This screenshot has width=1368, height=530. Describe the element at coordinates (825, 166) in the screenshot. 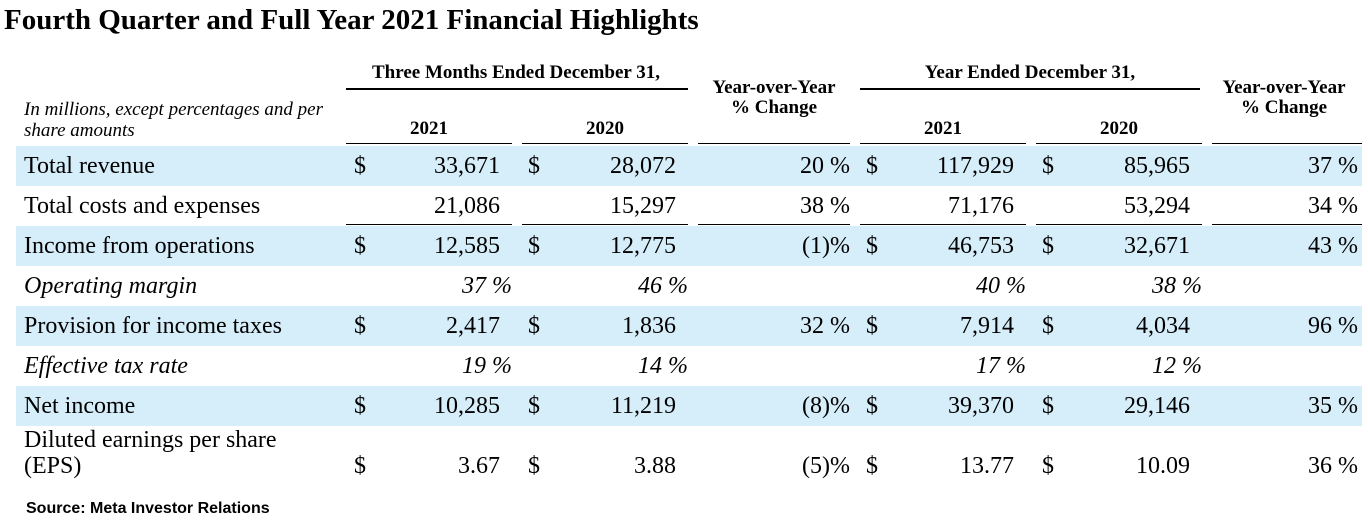

I see `cell-q-yoy: 20 %` at that location.